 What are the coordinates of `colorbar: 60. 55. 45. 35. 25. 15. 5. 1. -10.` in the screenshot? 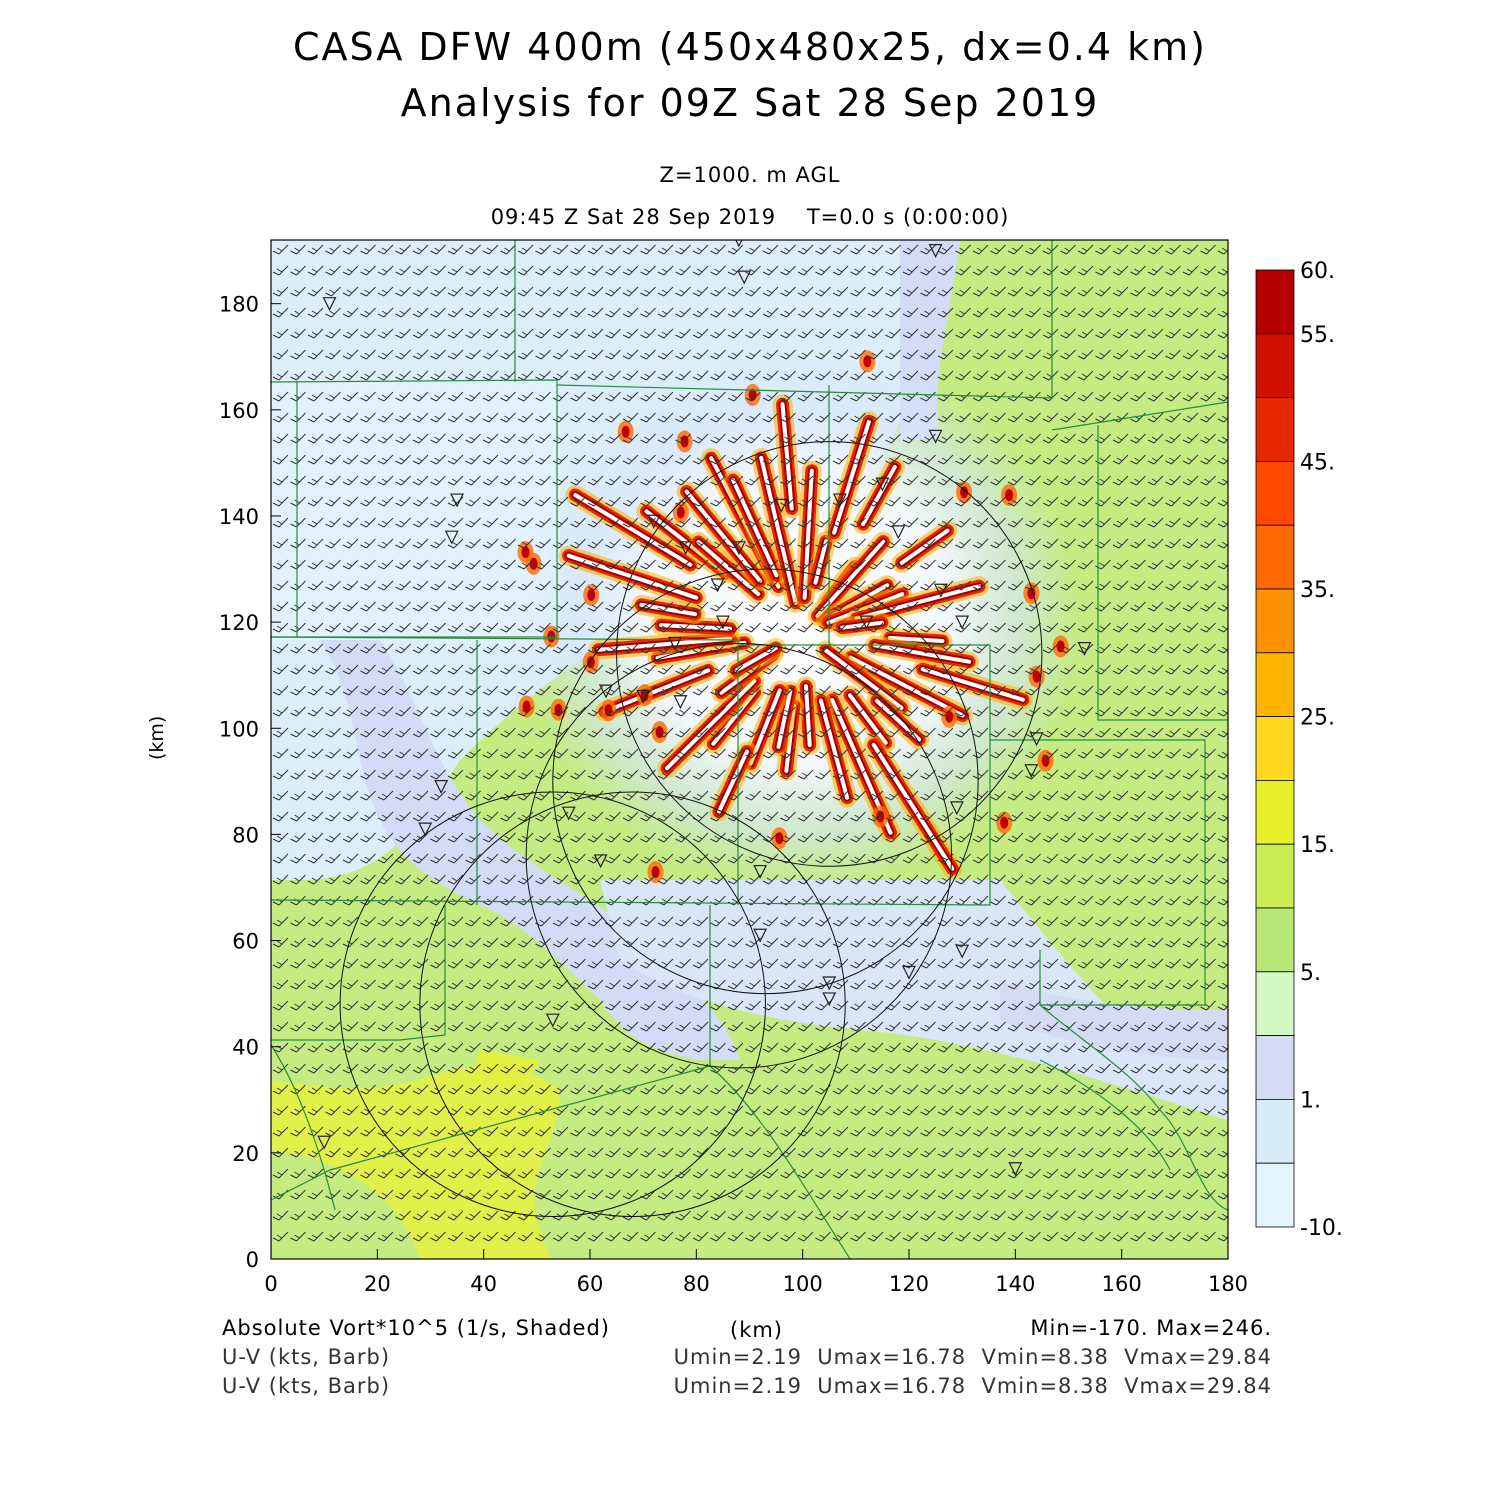 It's located at (1299, 750).